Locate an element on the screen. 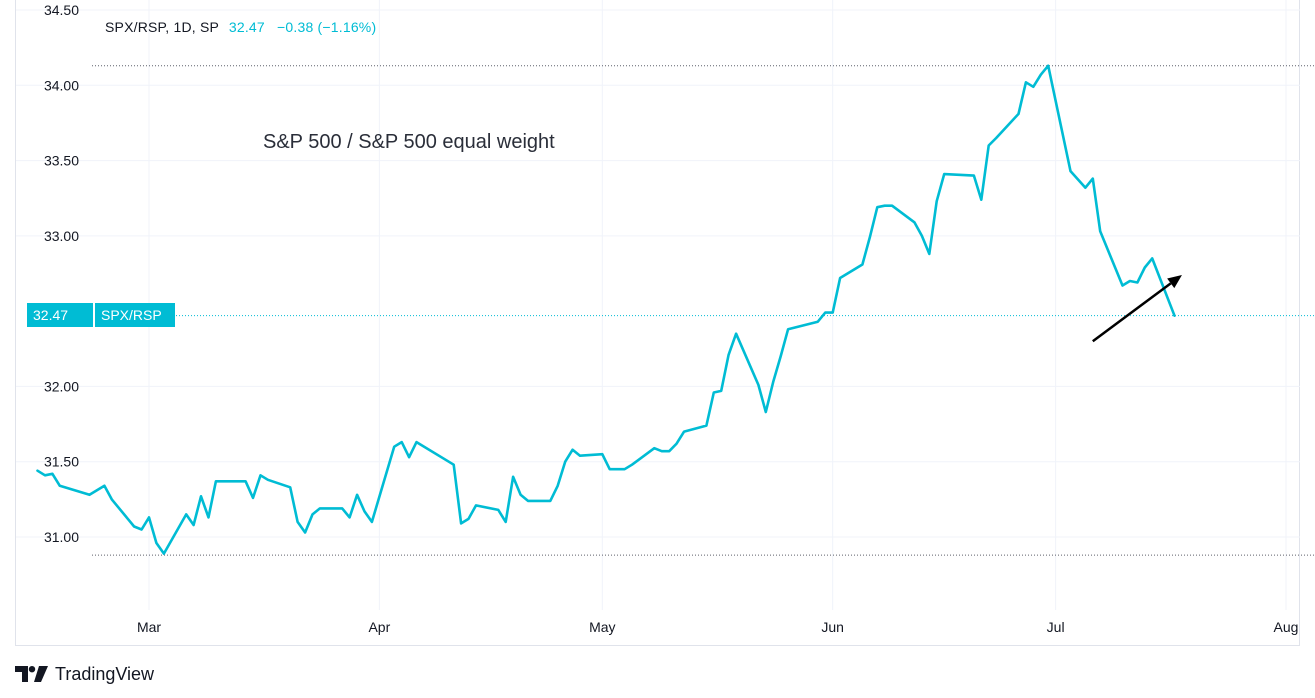  x-tick-label: Aug is located at coordinates (1286, 627).